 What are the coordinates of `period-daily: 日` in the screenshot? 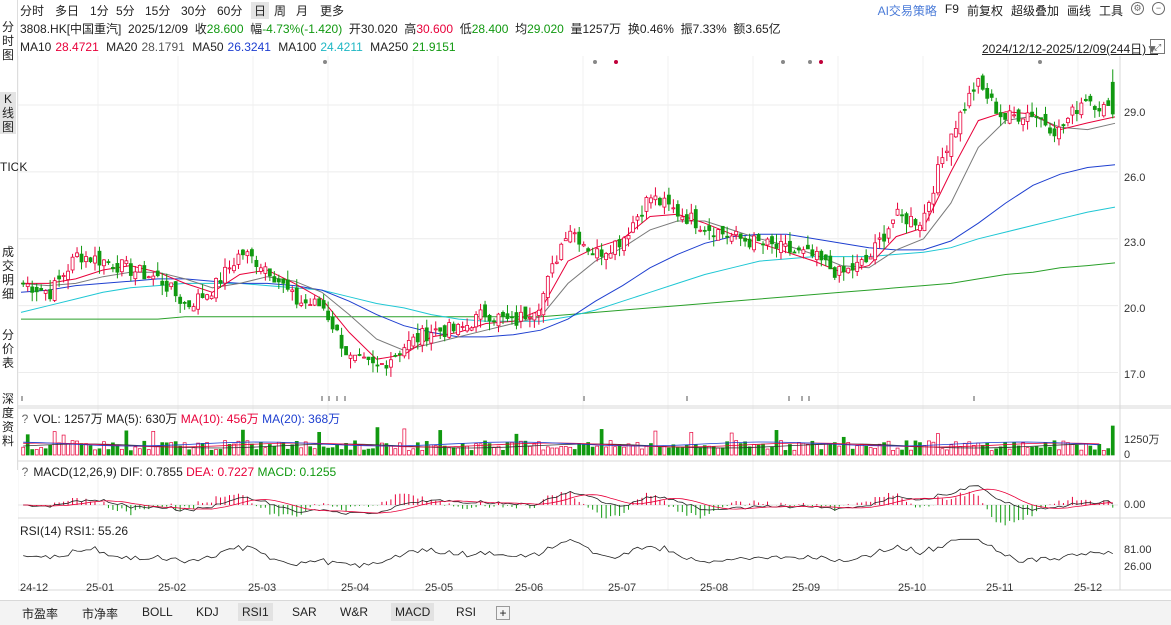 It's located at (260, 10).